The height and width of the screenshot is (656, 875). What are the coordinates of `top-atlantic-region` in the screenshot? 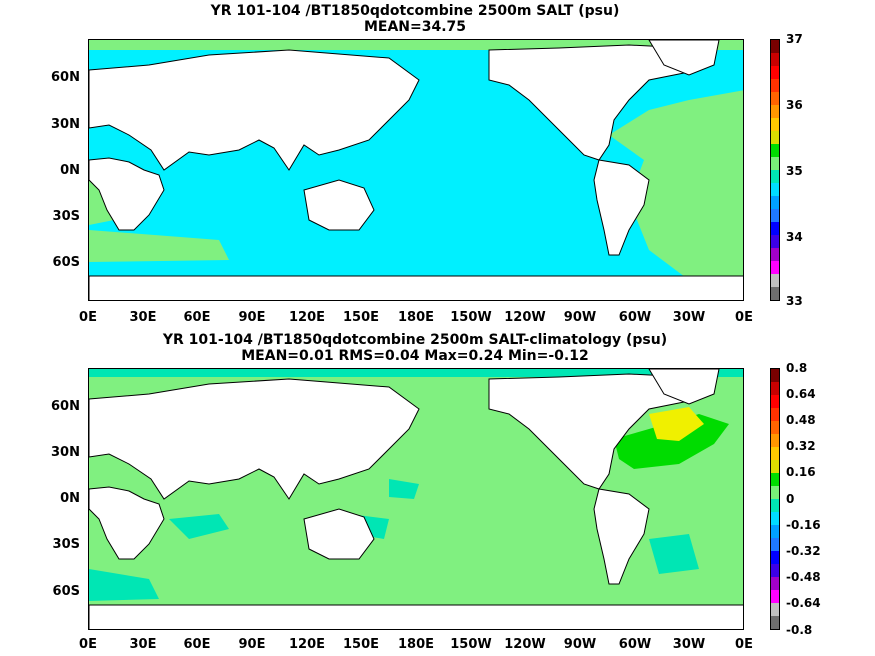 It's located at (676, 185).